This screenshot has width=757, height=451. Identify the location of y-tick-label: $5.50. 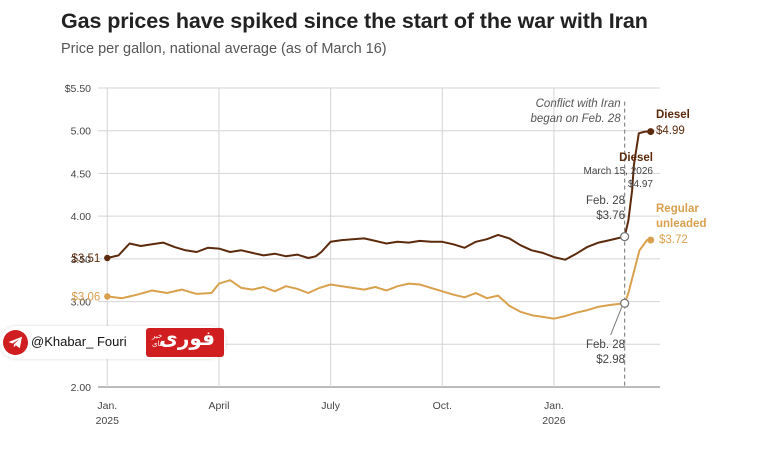
(78, 89).